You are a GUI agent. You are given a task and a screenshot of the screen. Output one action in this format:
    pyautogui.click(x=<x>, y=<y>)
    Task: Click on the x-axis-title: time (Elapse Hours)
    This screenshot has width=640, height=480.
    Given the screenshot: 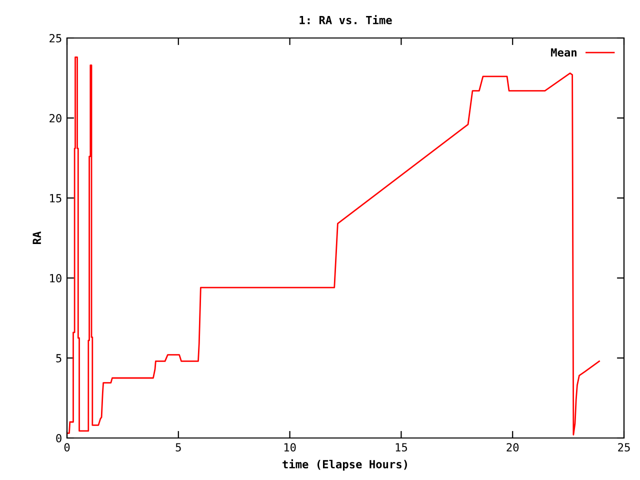 What is the action you would take?
    pyautogui.click(x=344, y=465)
    